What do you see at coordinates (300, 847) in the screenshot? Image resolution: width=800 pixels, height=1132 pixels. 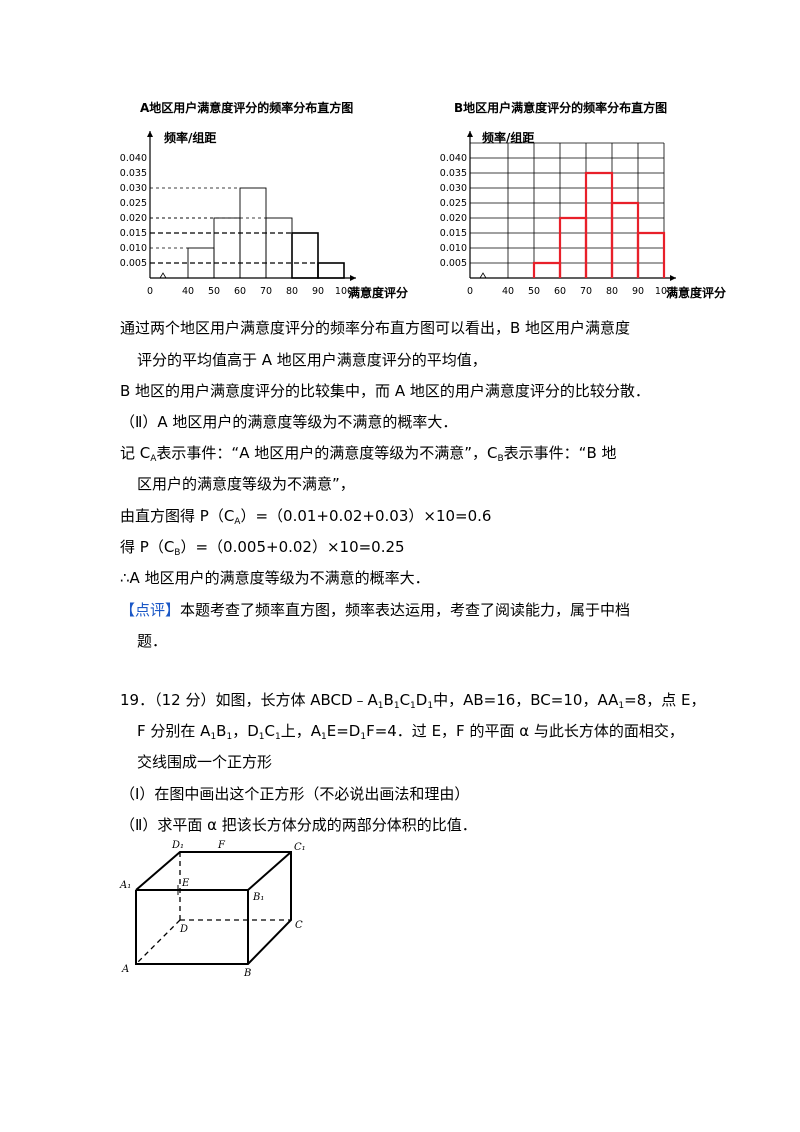 I see `label-c1: C₁` at bounding box center [300, 847].